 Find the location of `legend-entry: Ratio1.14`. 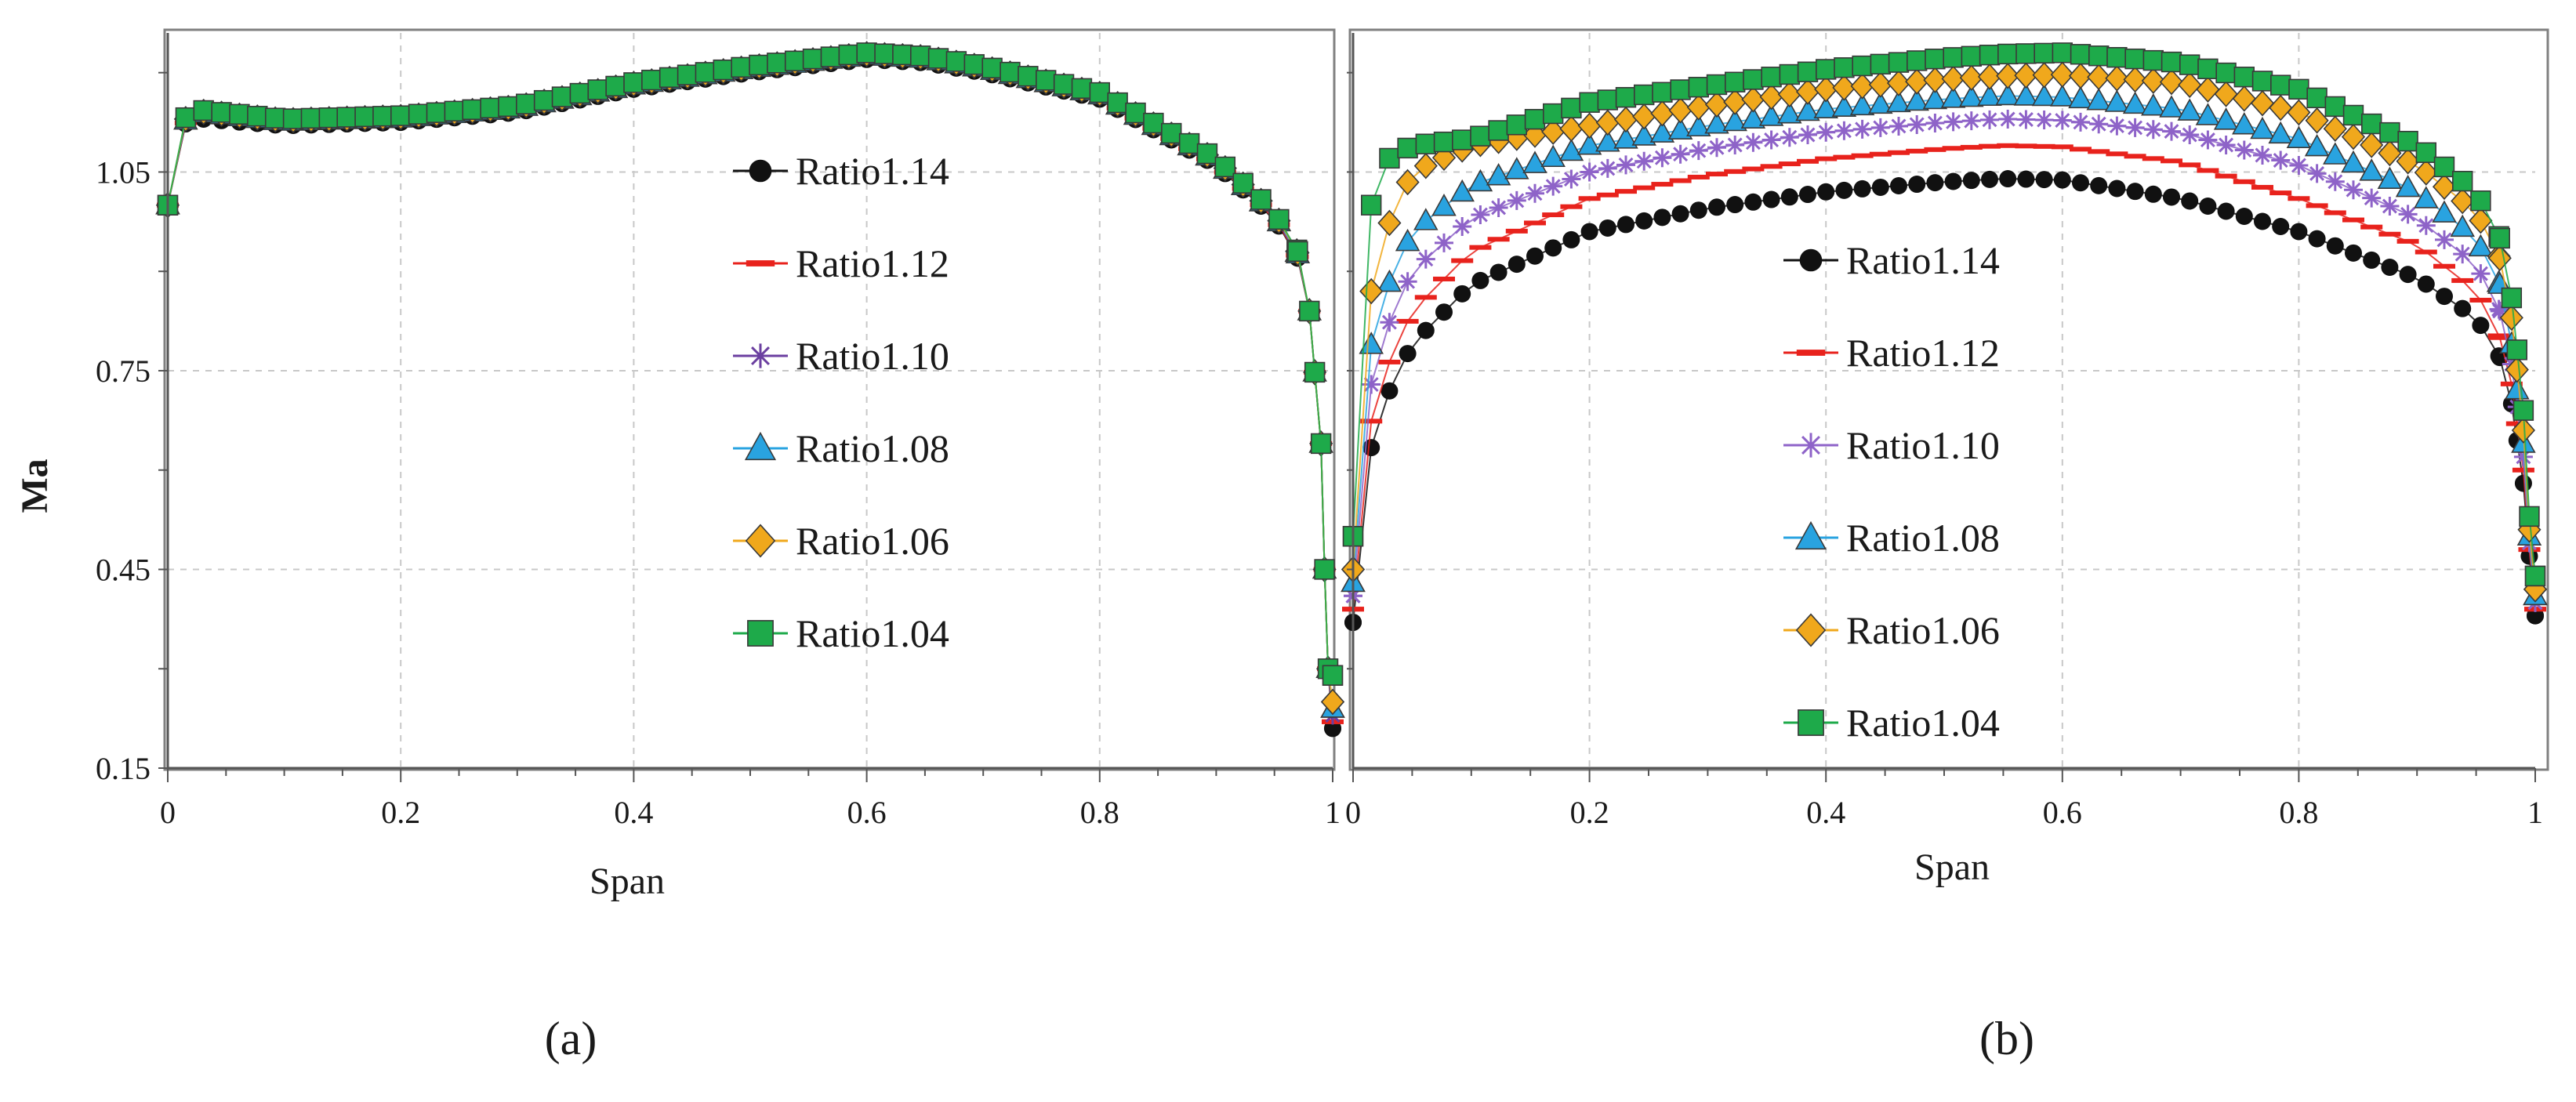

legend-entry: Ratio1.14 is located at coordinates (841, 171).